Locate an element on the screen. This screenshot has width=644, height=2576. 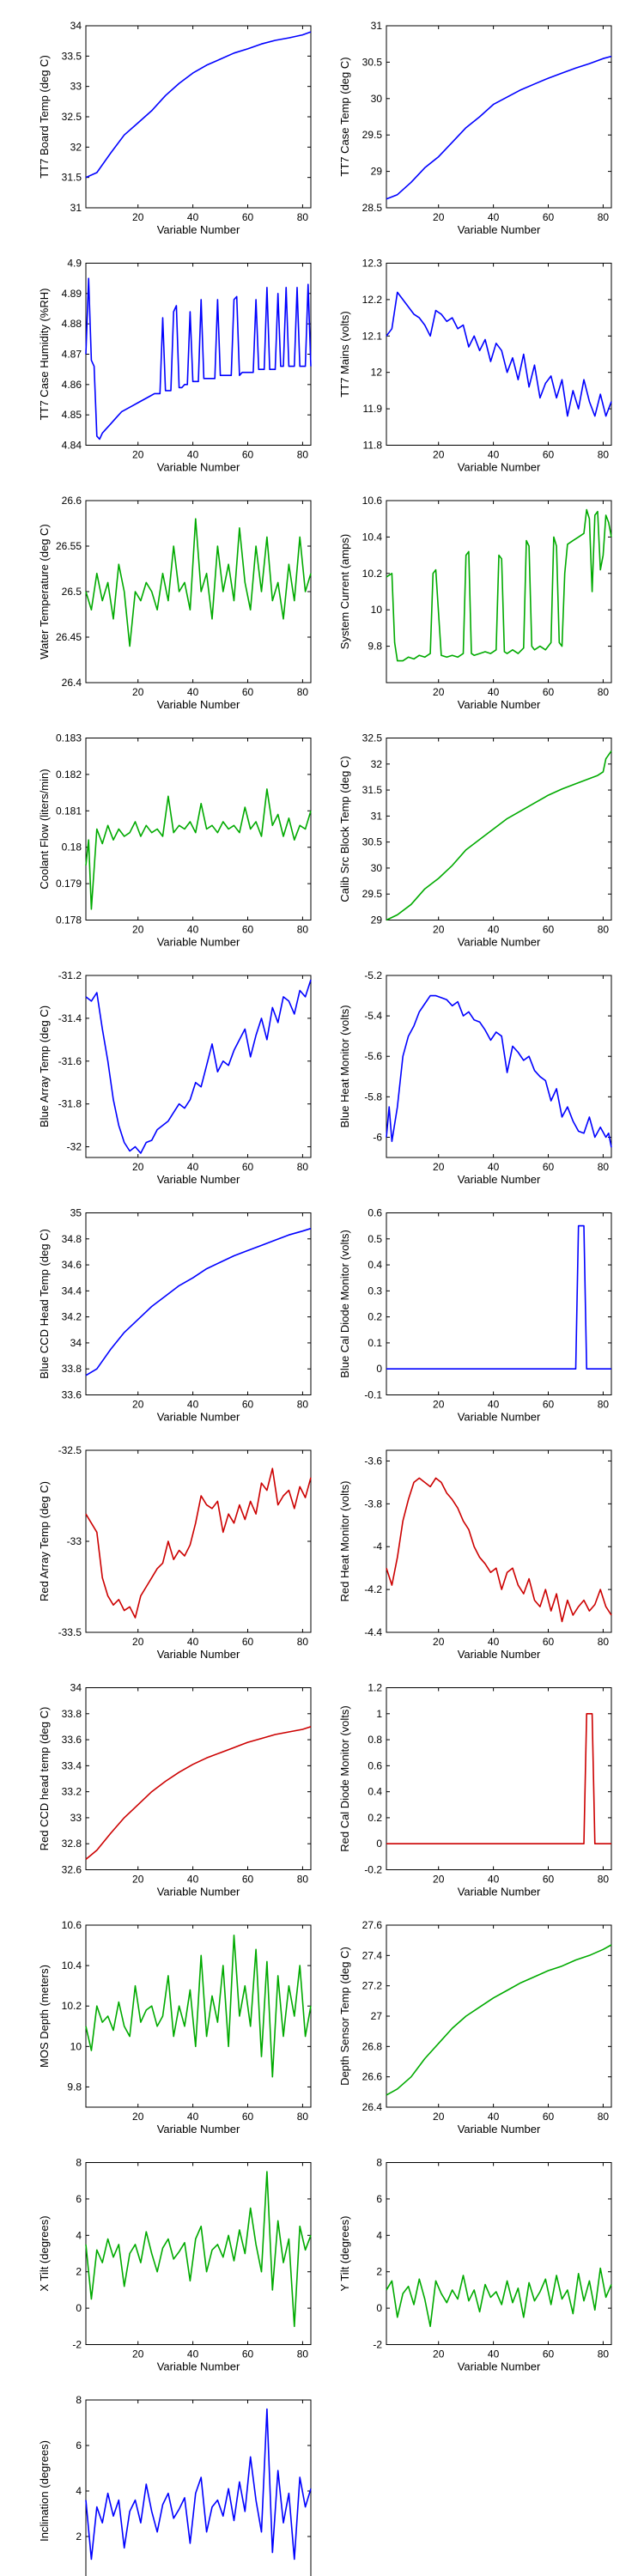
y-tick-label: -31.8 is located at coordinates (70, 1104).